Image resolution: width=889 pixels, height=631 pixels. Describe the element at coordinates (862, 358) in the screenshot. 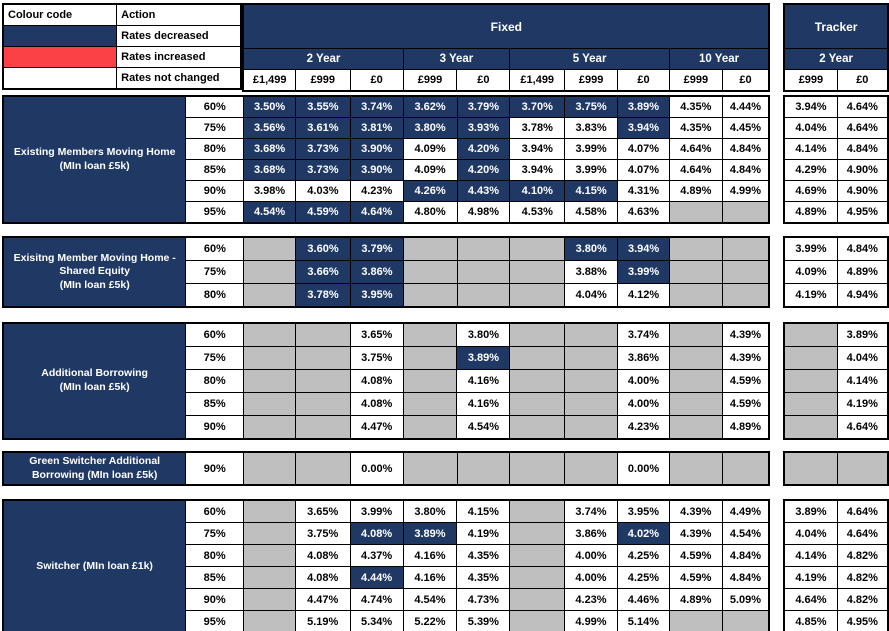

I see `rate-cell: 4.04%` at that location.